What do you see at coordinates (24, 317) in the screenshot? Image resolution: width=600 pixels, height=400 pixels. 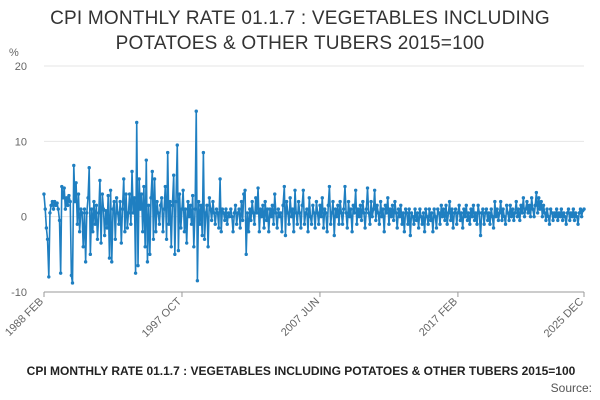 I see `x-tick-label: 1988 FEB` at bounding box center [24, 317].